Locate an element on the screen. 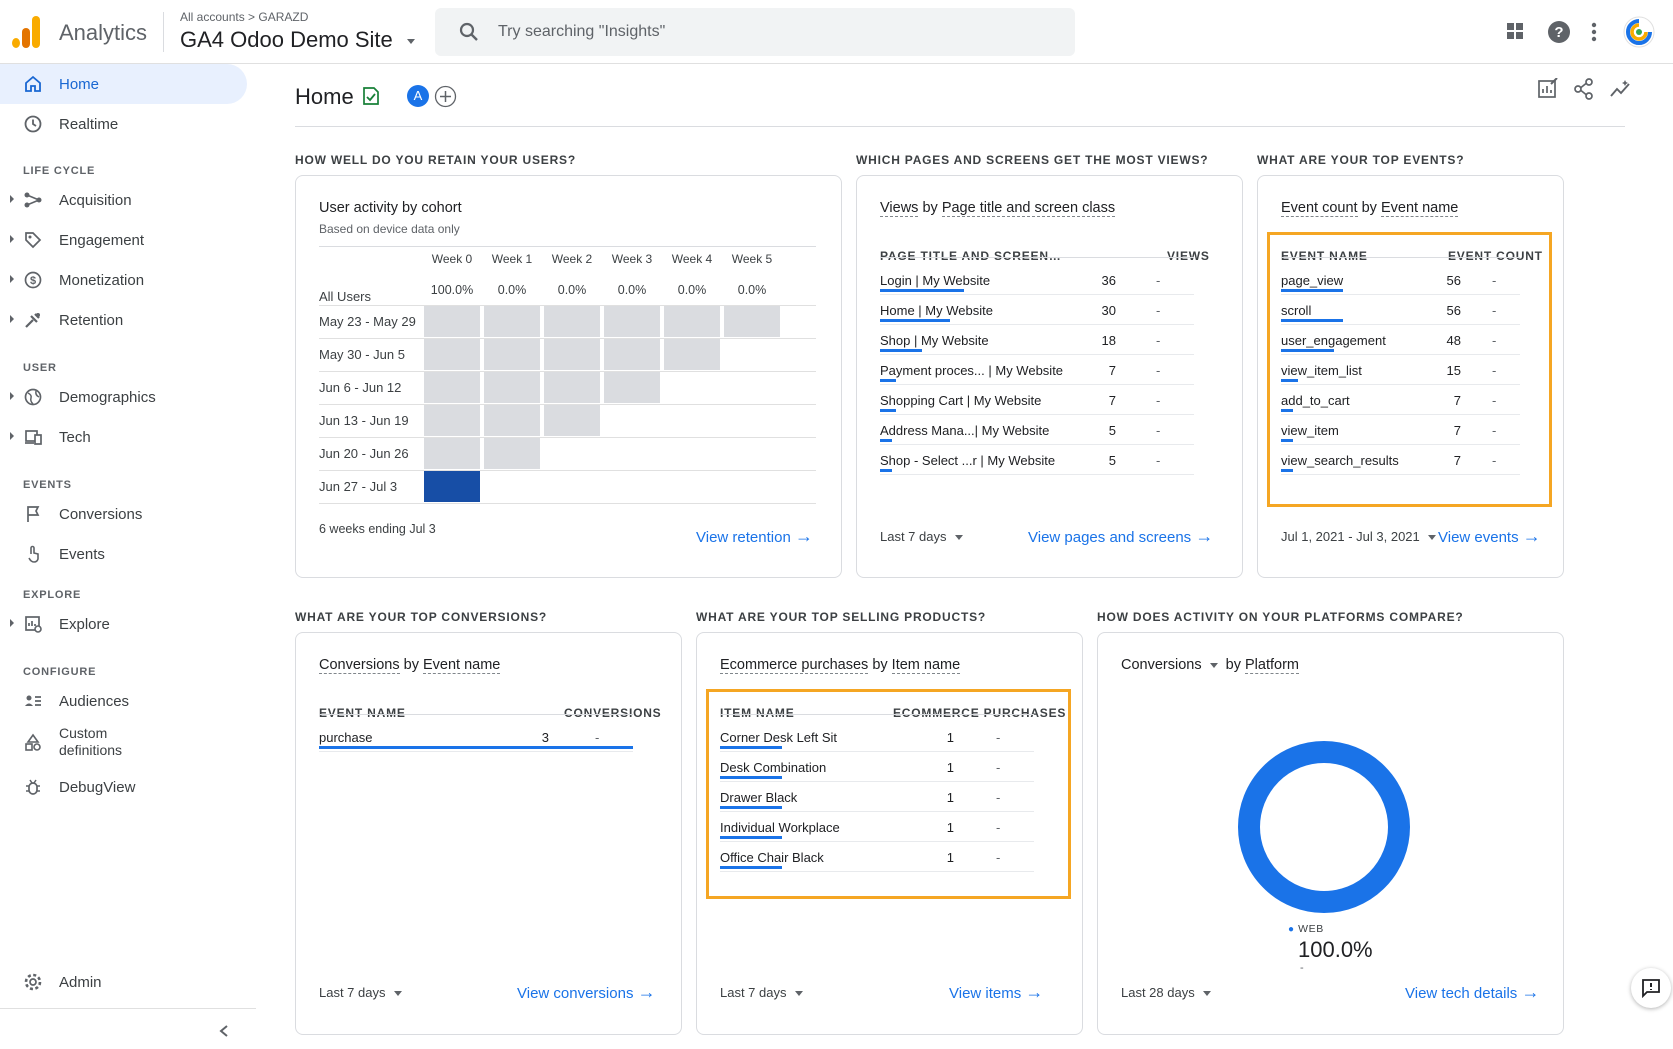 The height and width of the screenshot is (1049, 1673). section-question: HOW WELL DO YOU RETAIN YOUR USERS? is located at coordinates (435, 160).